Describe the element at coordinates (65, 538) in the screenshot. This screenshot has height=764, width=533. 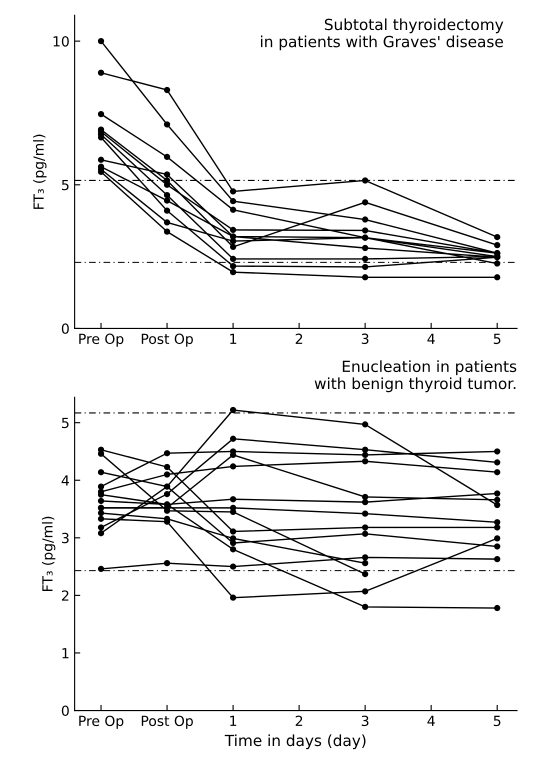
I see `y-tick-label: 3` at that location.